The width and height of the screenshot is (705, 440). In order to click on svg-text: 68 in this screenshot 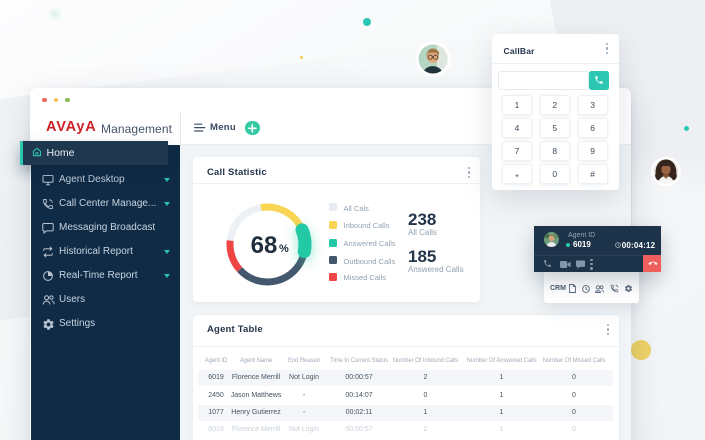, I will do `click(264, 245)`.